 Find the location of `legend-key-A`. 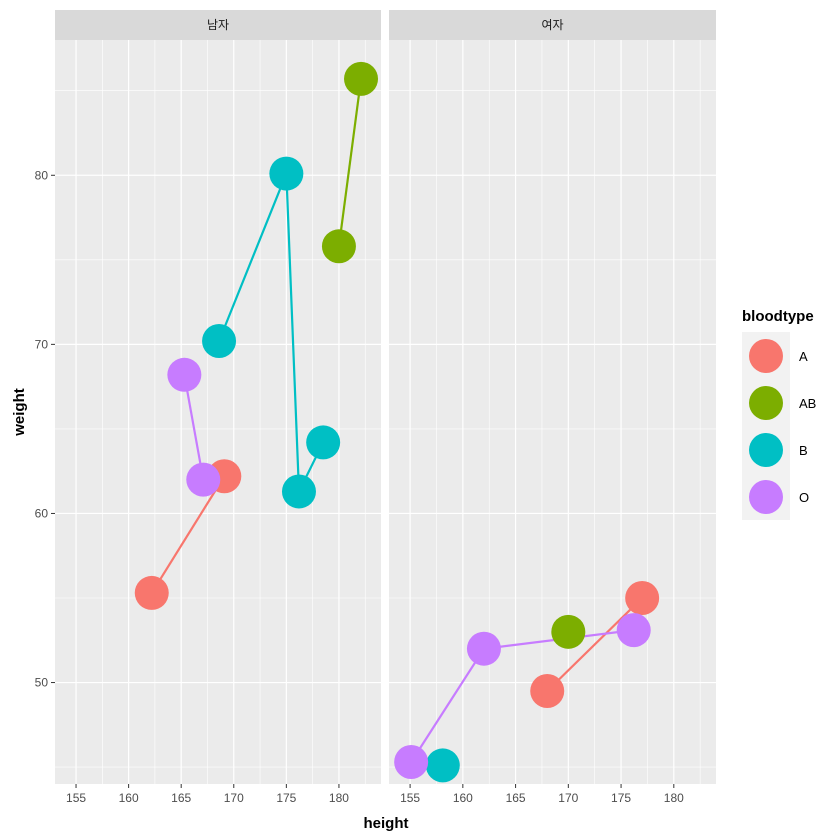

legend-key-A is located at coordinates (766, 356).